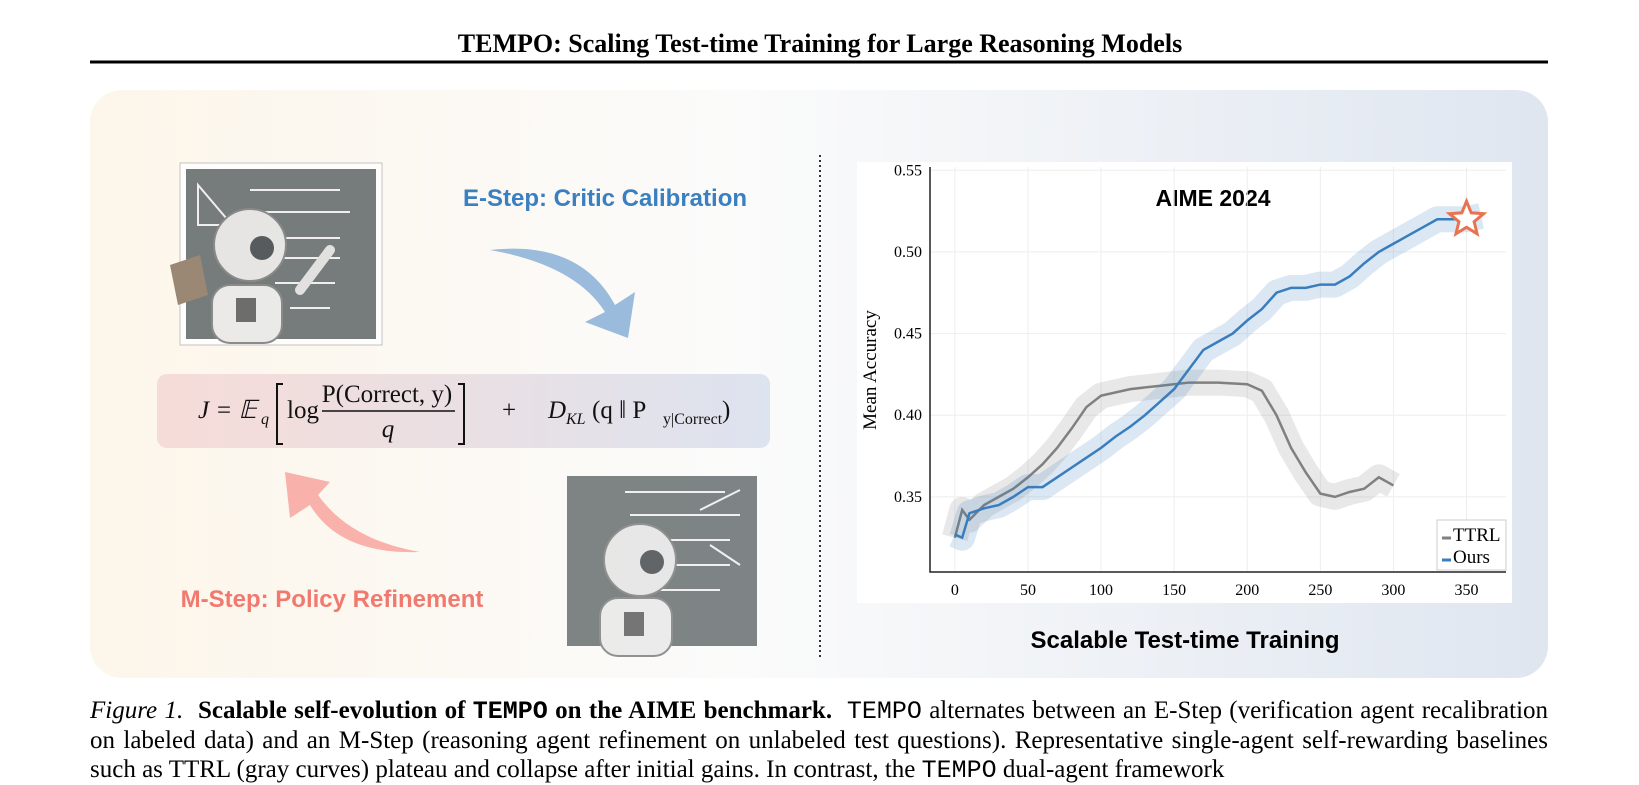 The width and height of the screenshot is (1639, 785). Describe the element at coordinates (265, 419) in the screenshot. I see `formula-sub: q` at that location.